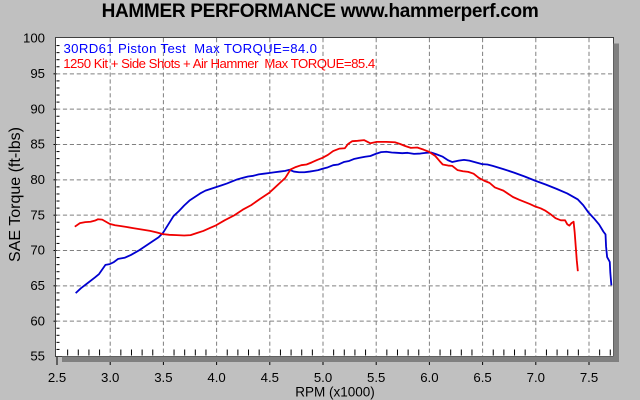  Describe the element at coordinates (589, 377) in the screenshot. I see `svg-text: 7.5` at that location.